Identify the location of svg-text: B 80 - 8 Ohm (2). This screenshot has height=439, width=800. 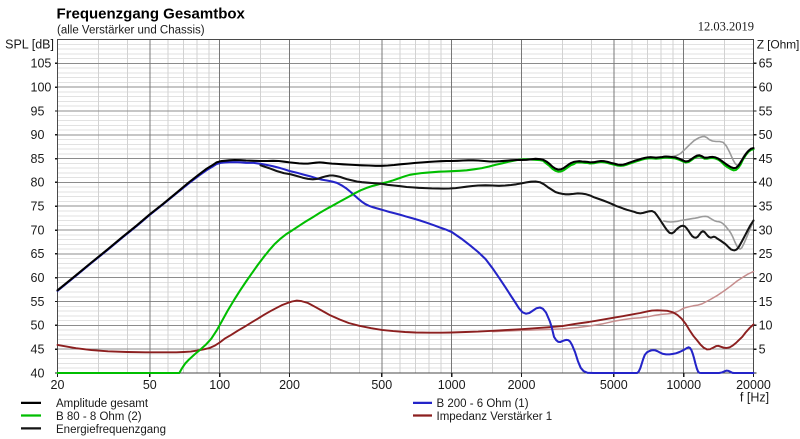
(99, 417).